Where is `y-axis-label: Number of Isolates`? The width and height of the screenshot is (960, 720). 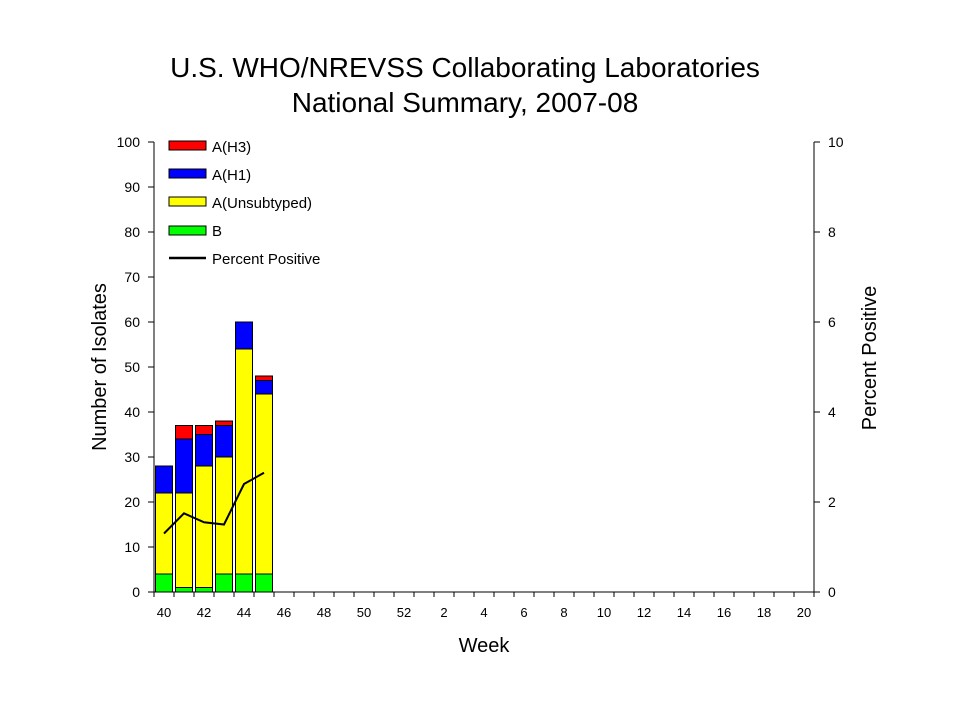 y-axis-label: Number of Isolates is located at coordinates (100, 367).